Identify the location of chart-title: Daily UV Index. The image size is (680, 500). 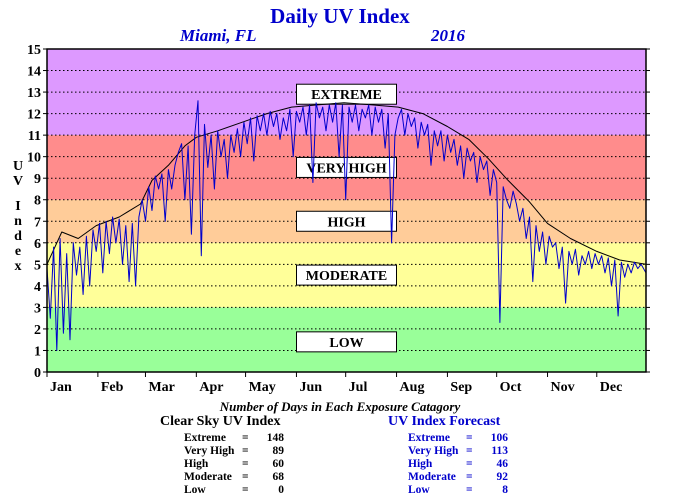
(340, 16).